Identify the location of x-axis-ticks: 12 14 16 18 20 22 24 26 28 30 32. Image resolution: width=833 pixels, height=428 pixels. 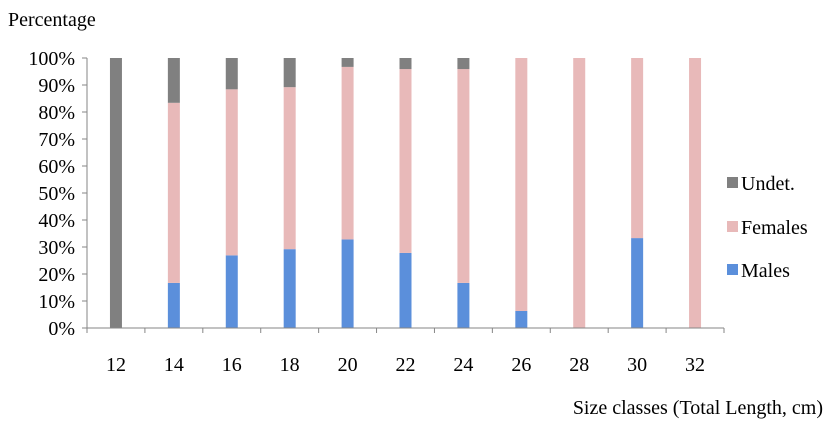
(405, 352).